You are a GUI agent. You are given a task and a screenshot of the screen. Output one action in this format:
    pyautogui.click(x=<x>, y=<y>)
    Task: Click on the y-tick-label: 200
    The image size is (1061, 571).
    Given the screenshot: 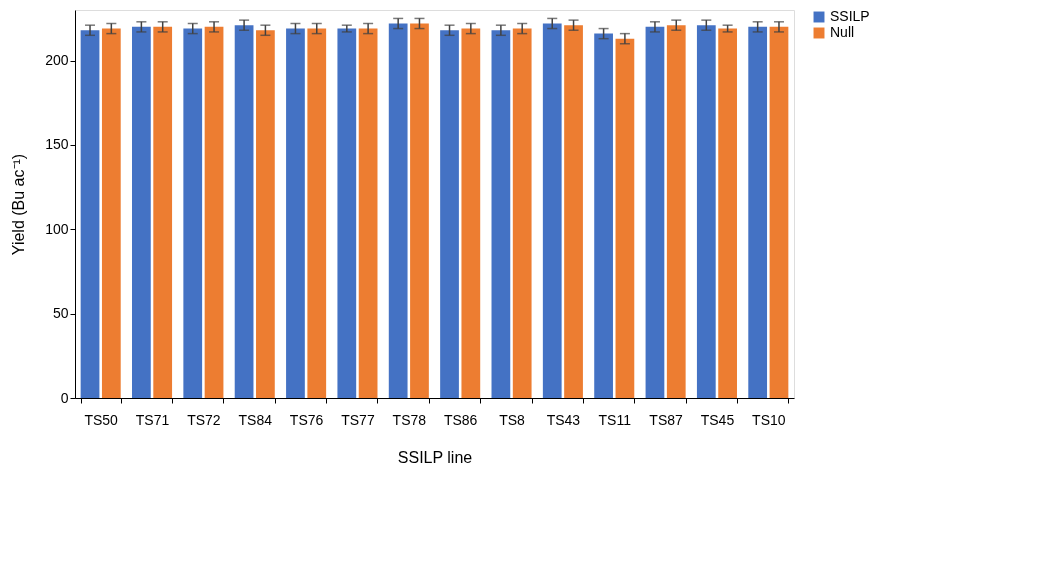 What is the action you would take?
    pyautogui.click(x=57, y=60)
    